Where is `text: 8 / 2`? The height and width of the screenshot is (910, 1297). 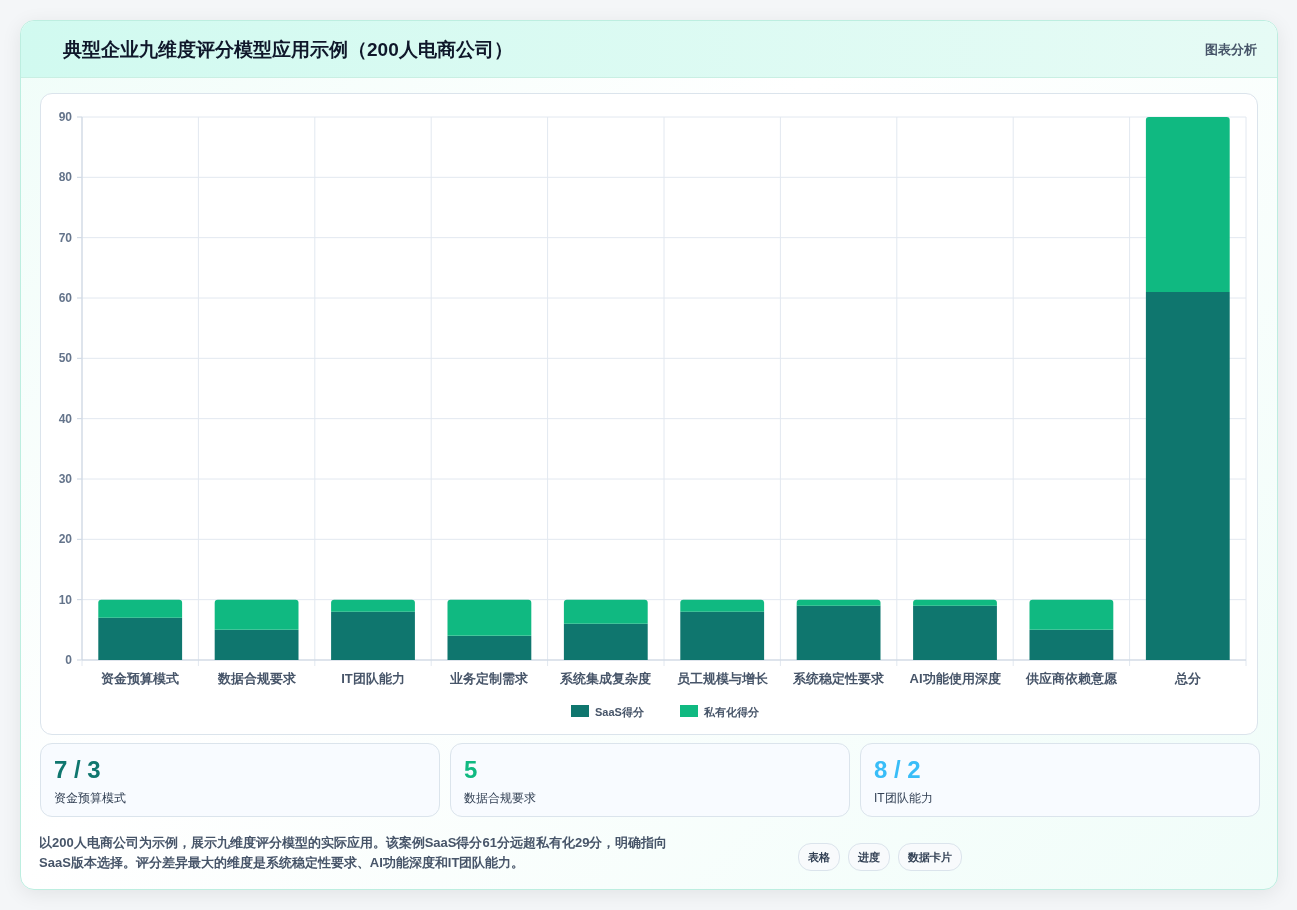
text: 8 / 2 is located at coordinates (897, 769).